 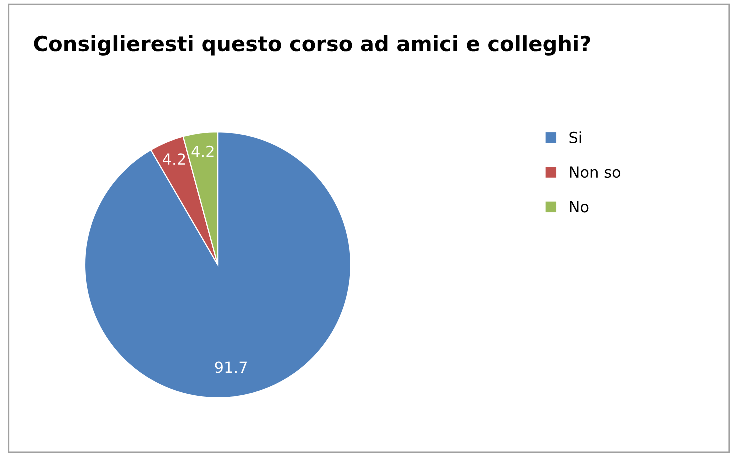 I want to click on chart-title: Consiglieresti questo corso ad amici e colleghi?, so click(x=312, y=46).